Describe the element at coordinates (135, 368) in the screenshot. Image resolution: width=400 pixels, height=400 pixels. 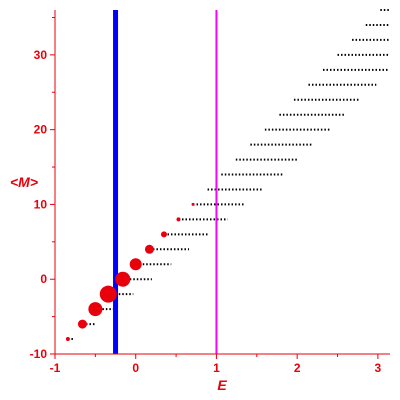
I see `x-tick-label-1: 0` at that location.